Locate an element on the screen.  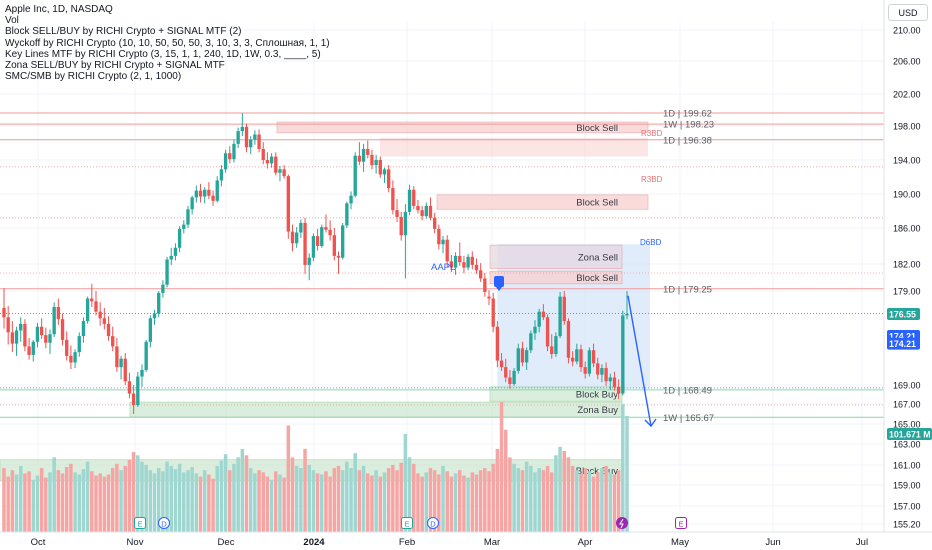
price-tag-box is located at coordinates (903, 314).